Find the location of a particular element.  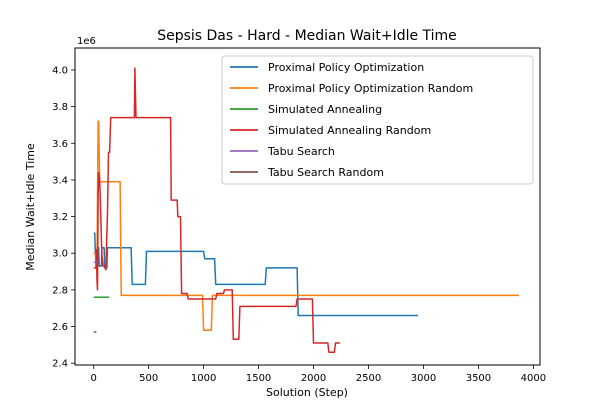

legend-label-1: Proximal Policy Optimization Random is located at coordinates (370, 88).